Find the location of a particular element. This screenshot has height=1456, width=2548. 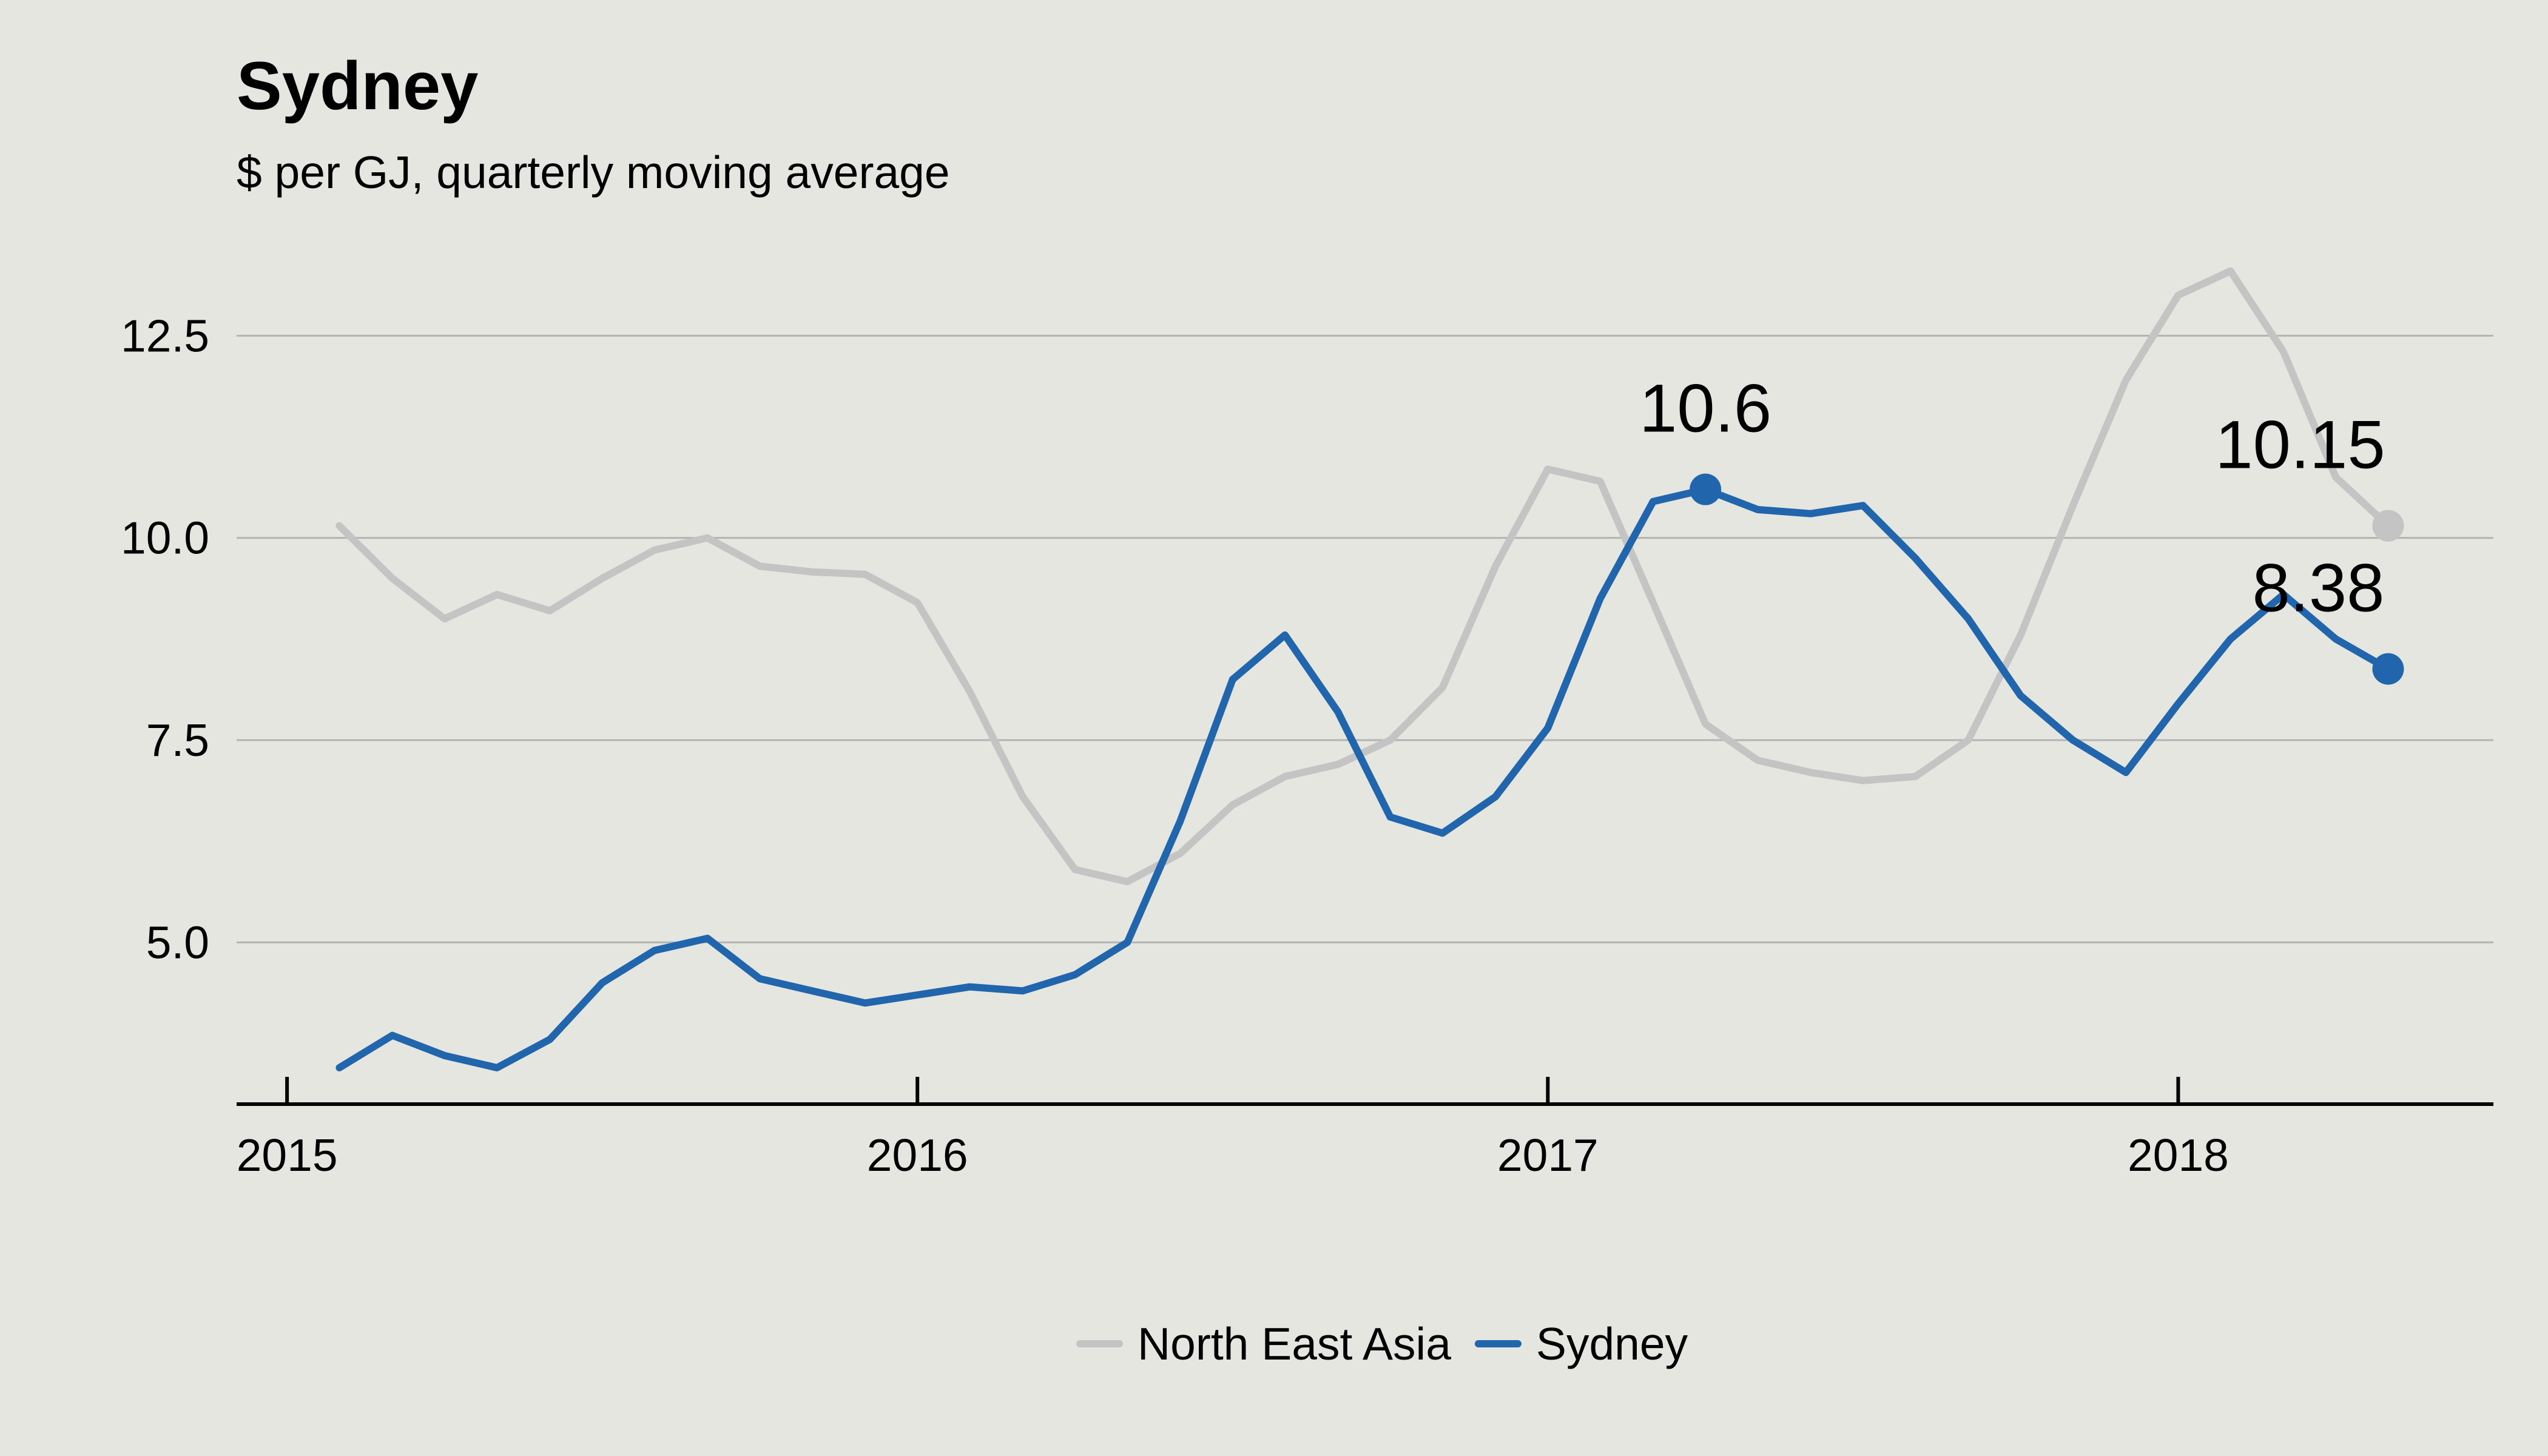

y-tick-label: 12.5 is located at coordinates (165, 335).